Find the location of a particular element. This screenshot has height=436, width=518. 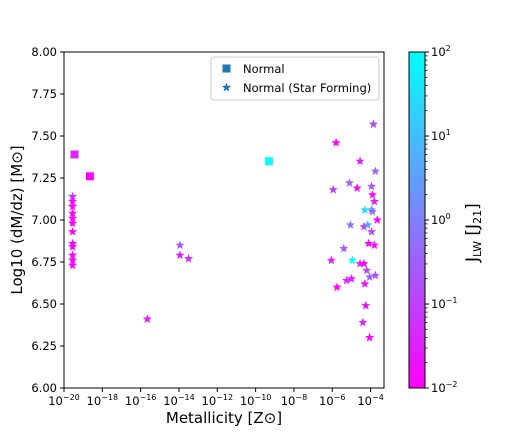

colorbar-fill is located at coordinates (417, 220).